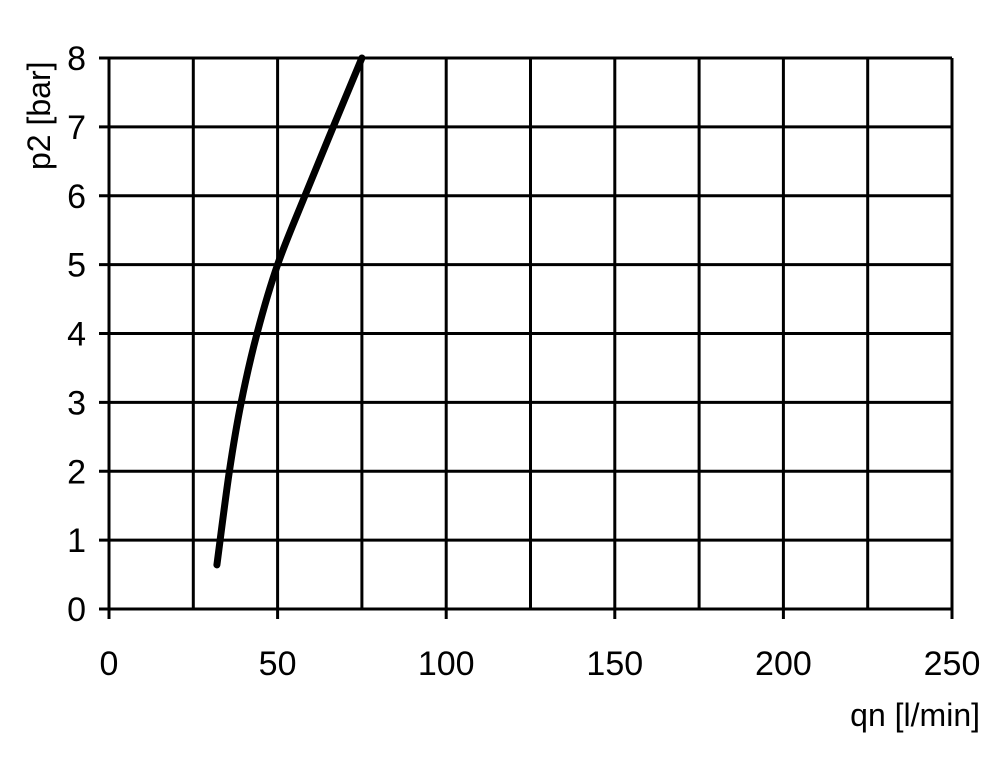 Image resolution: width=1000 pixels, height=764 pixels. Describe the element at coordinates (76, 541) in the screenshot. I see `y-tick-label: 1` at that location.